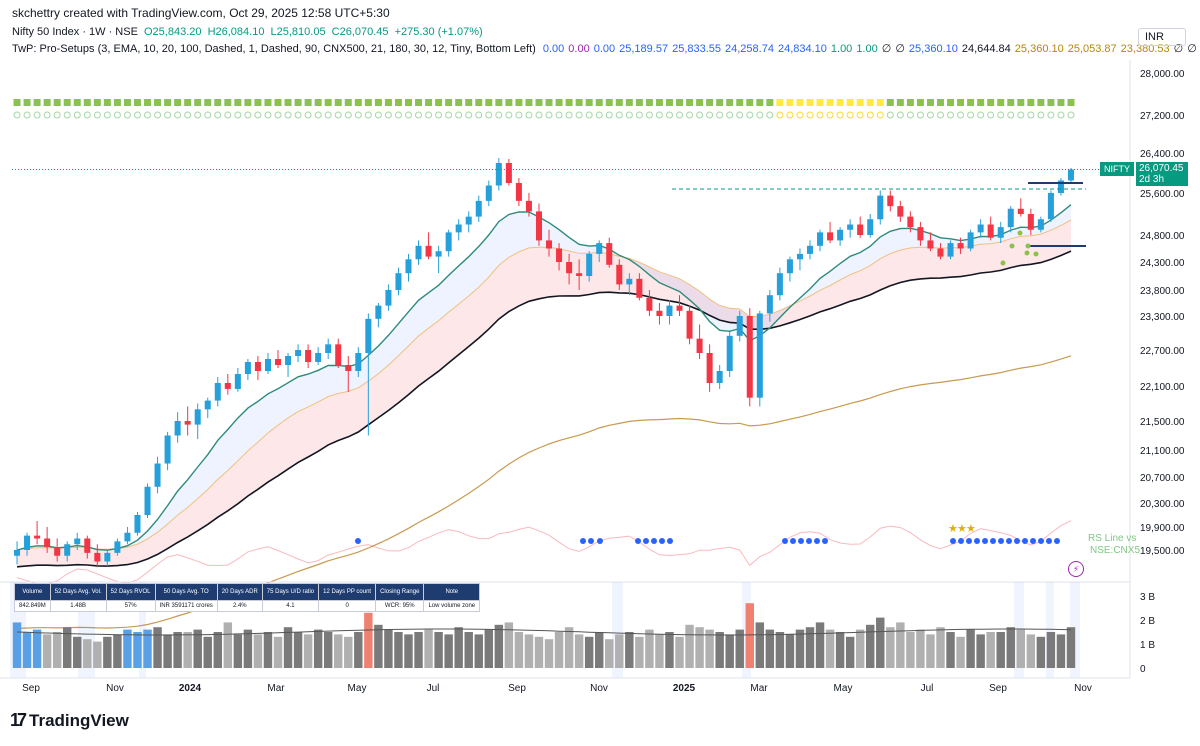 The height and width of the screenshot is (746, 1200). I want to click on y-tick-label: 23,300.00, so click(1162, 317).